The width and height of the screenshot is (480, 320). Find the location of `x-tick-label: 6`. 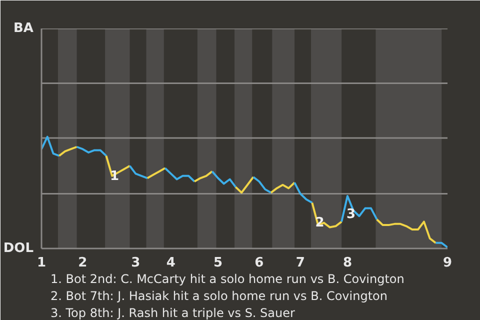

x-tick-label: 6 is located at coordinates (259, 263).